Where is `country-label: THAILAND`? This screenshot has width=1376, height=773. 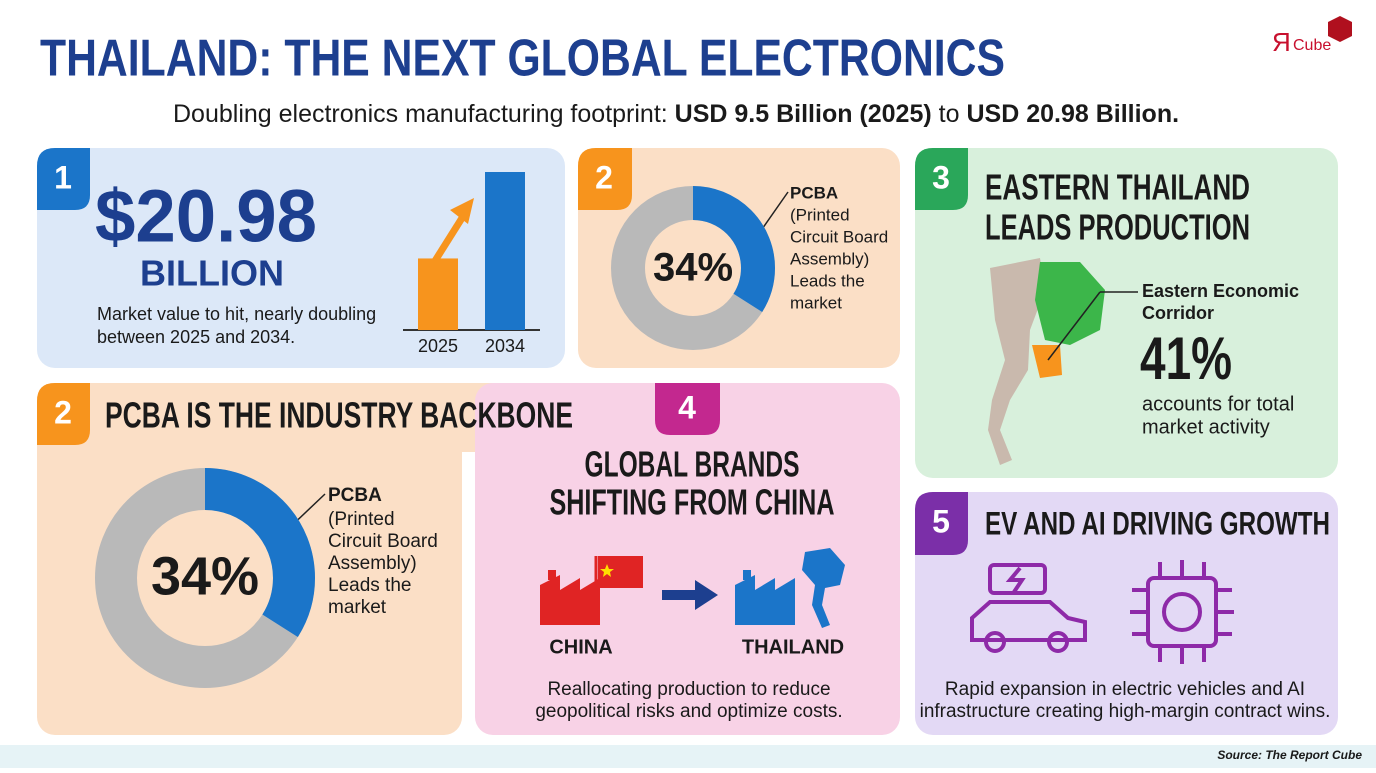
country-label: THAILAND is located at coordinates (793, 647).